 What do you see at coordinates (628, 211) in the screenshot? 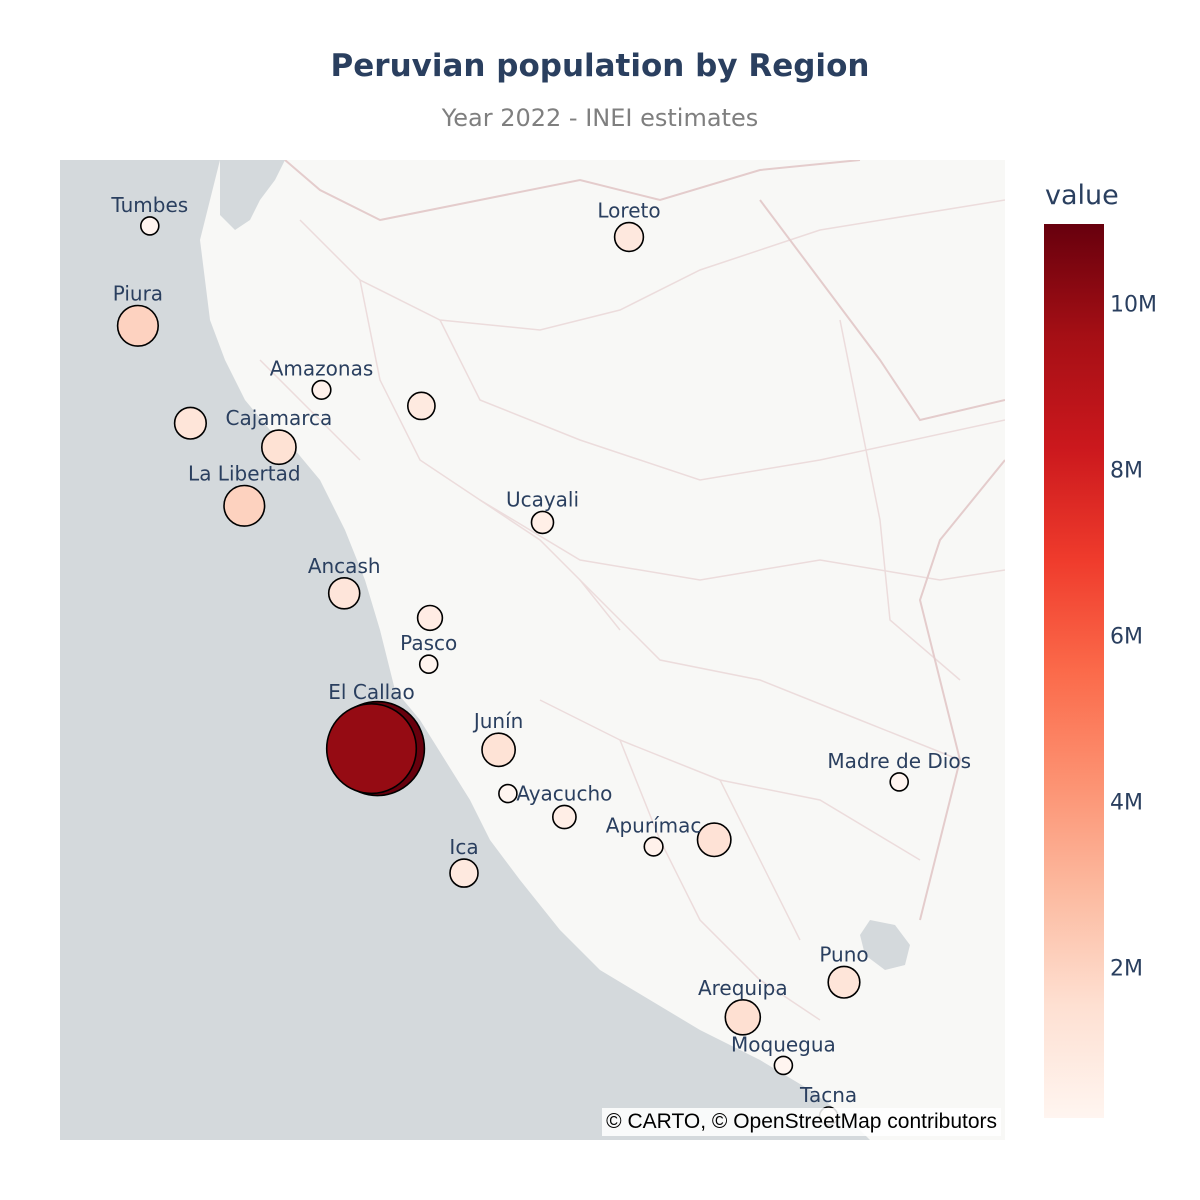
I see `region-label: Loreto` at bounding box center [628, 211].